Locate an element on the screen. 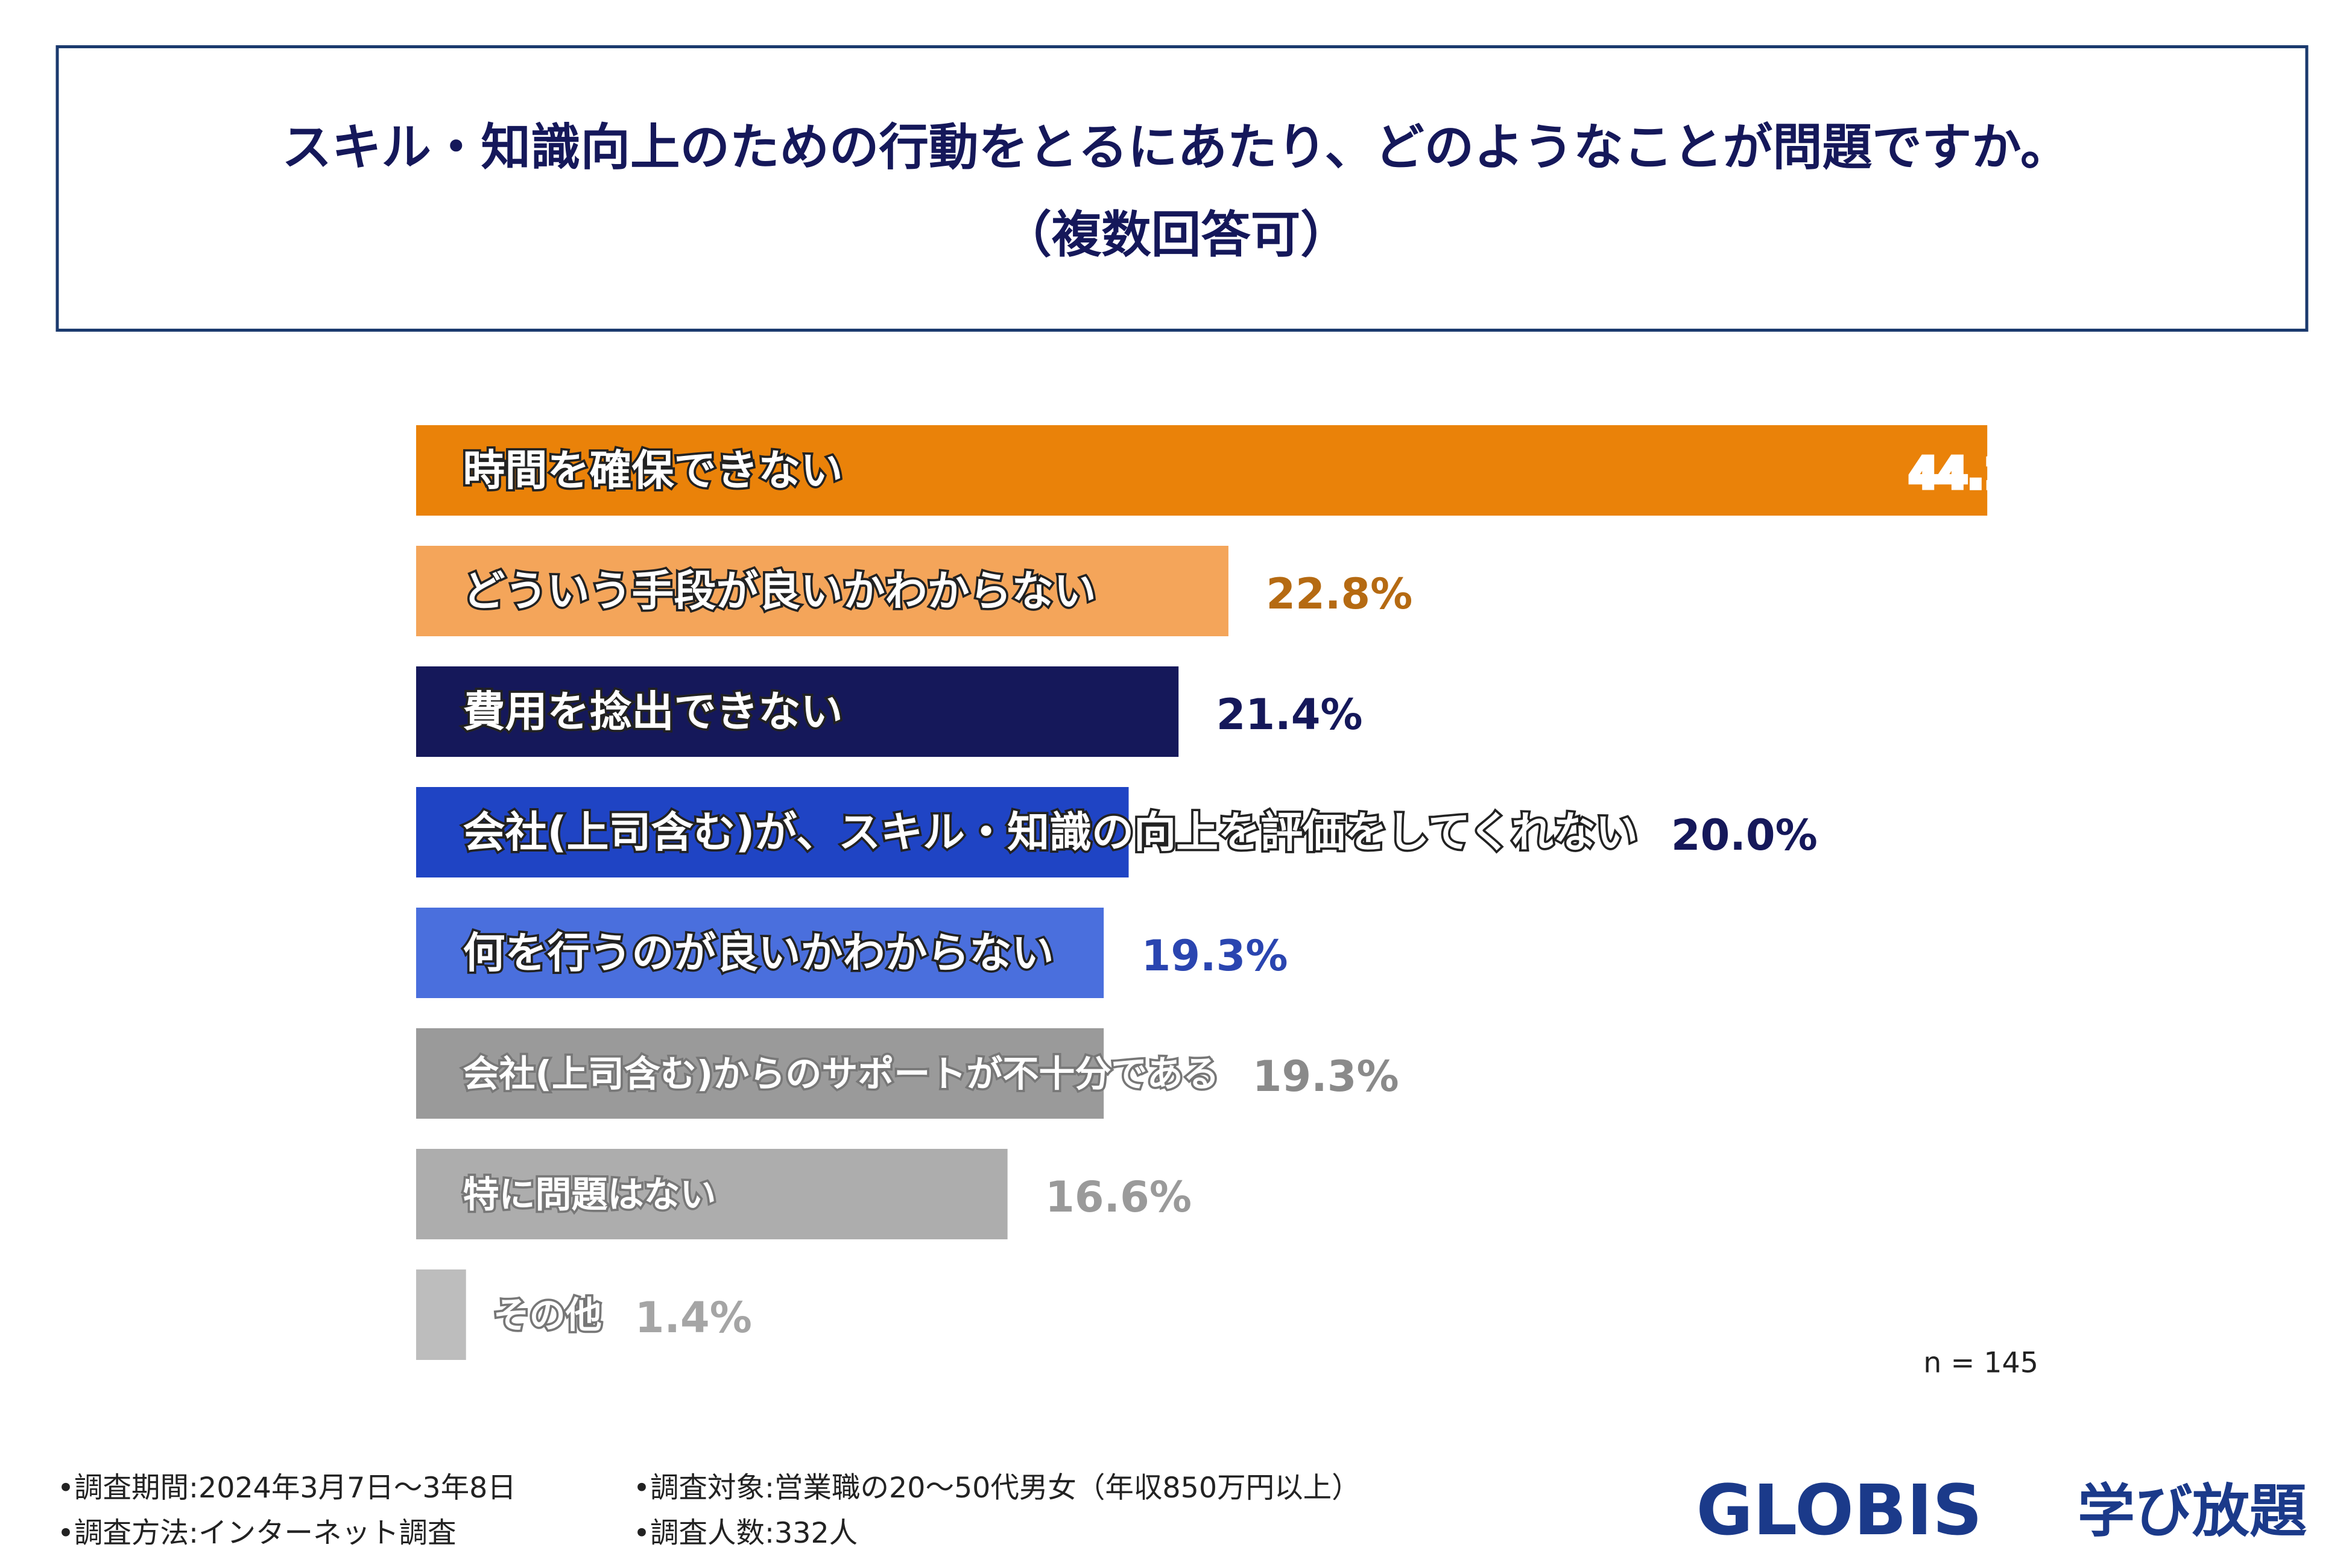  logo-sub: 学び放題 is located at coordinates (2192, 1511).